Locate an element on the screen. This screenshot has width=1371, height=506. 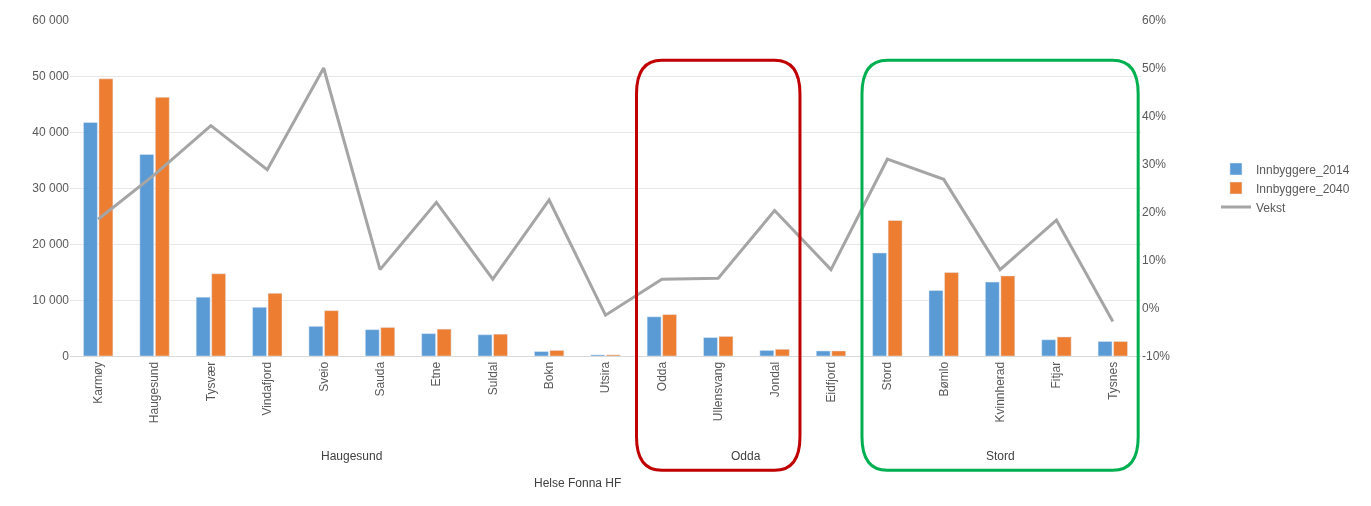
y-tick-label: 40 000 is located at coordinates (51, 132).